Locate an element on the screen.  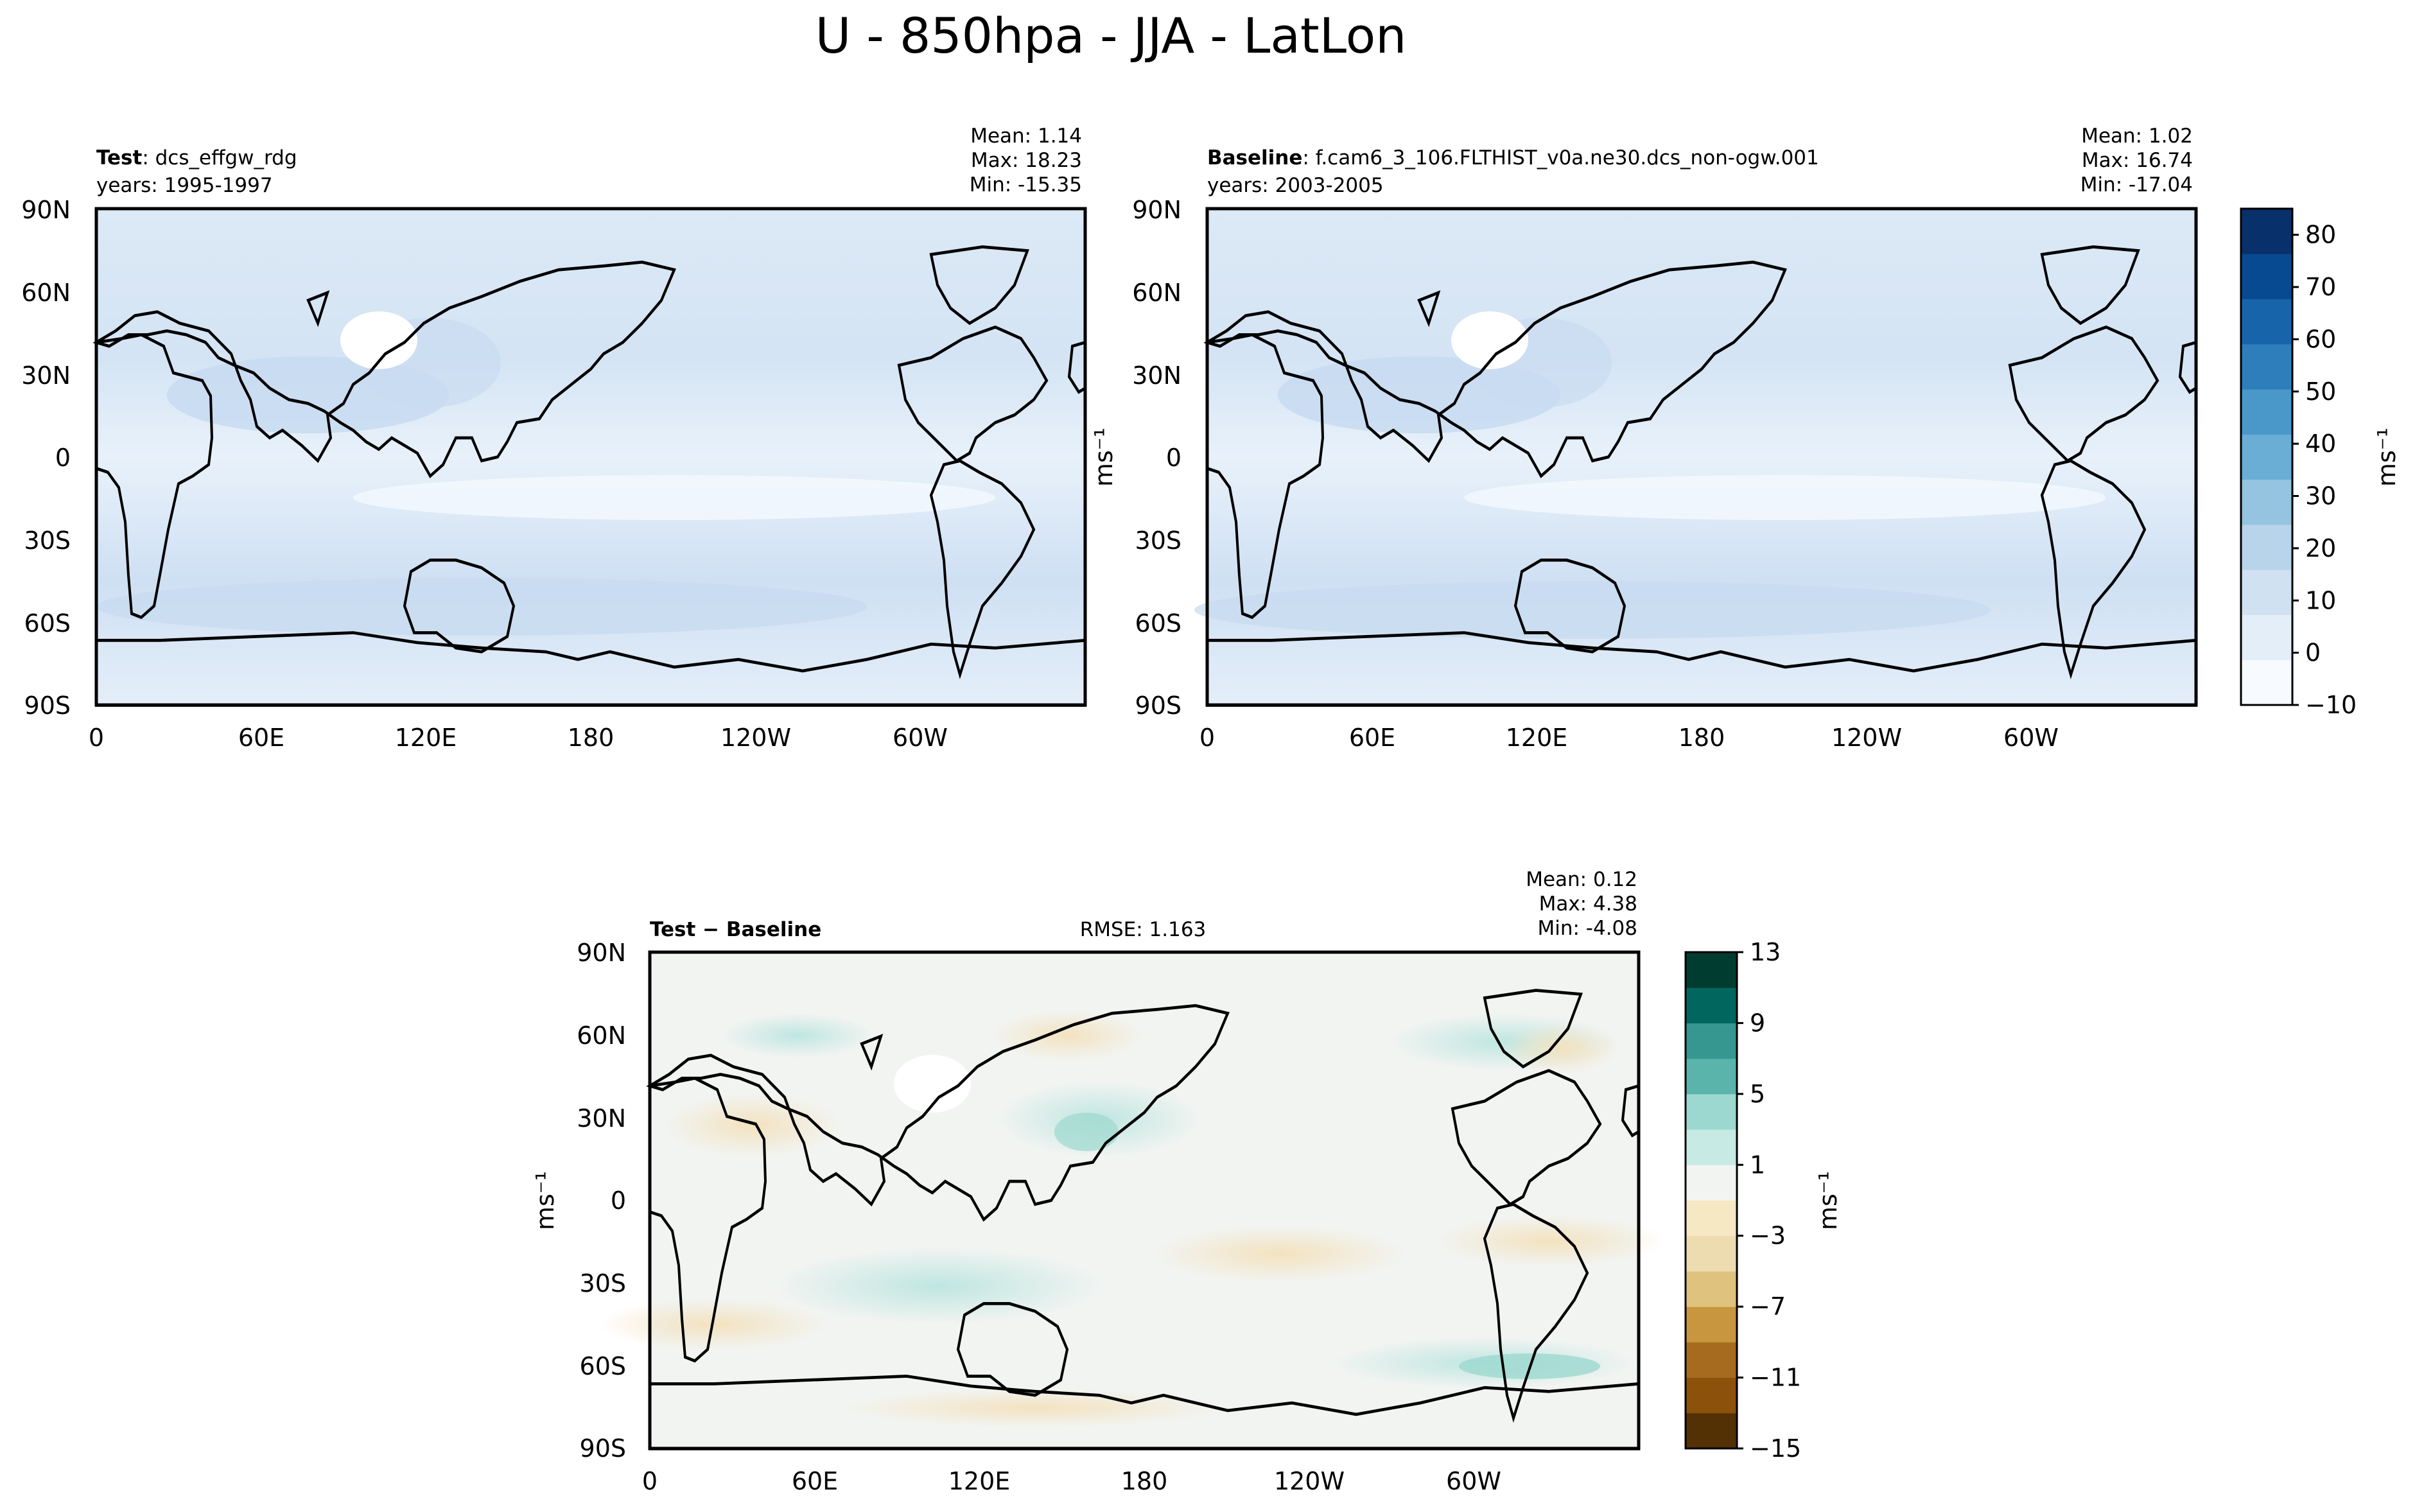
diff-xtick-5: 60W is located at coordinates (1473, 1481).